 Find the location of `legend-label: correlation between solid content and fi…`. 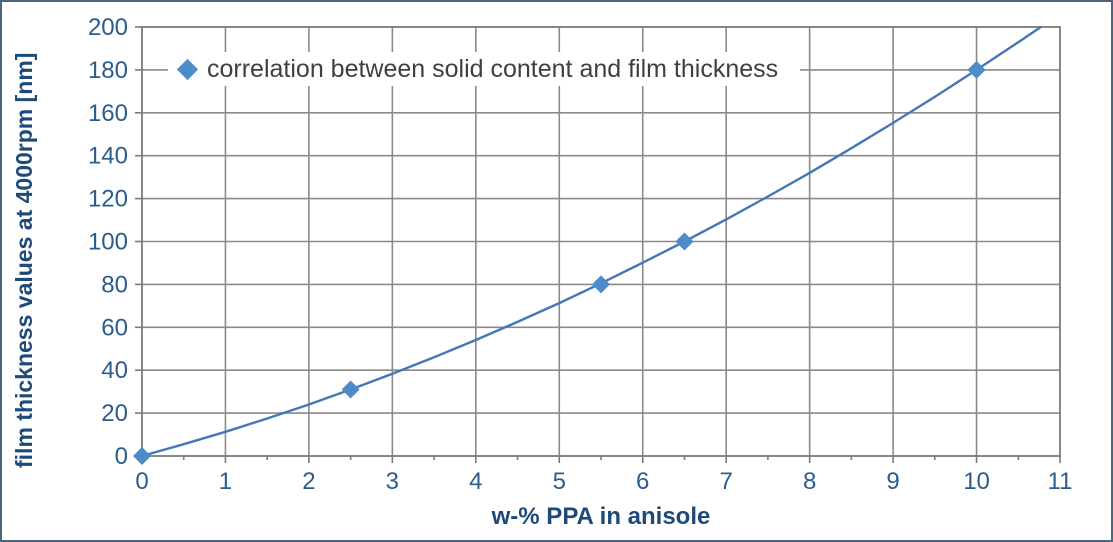

legend-label: correlation between solid content and fi… is located at coordinates (493, 68).